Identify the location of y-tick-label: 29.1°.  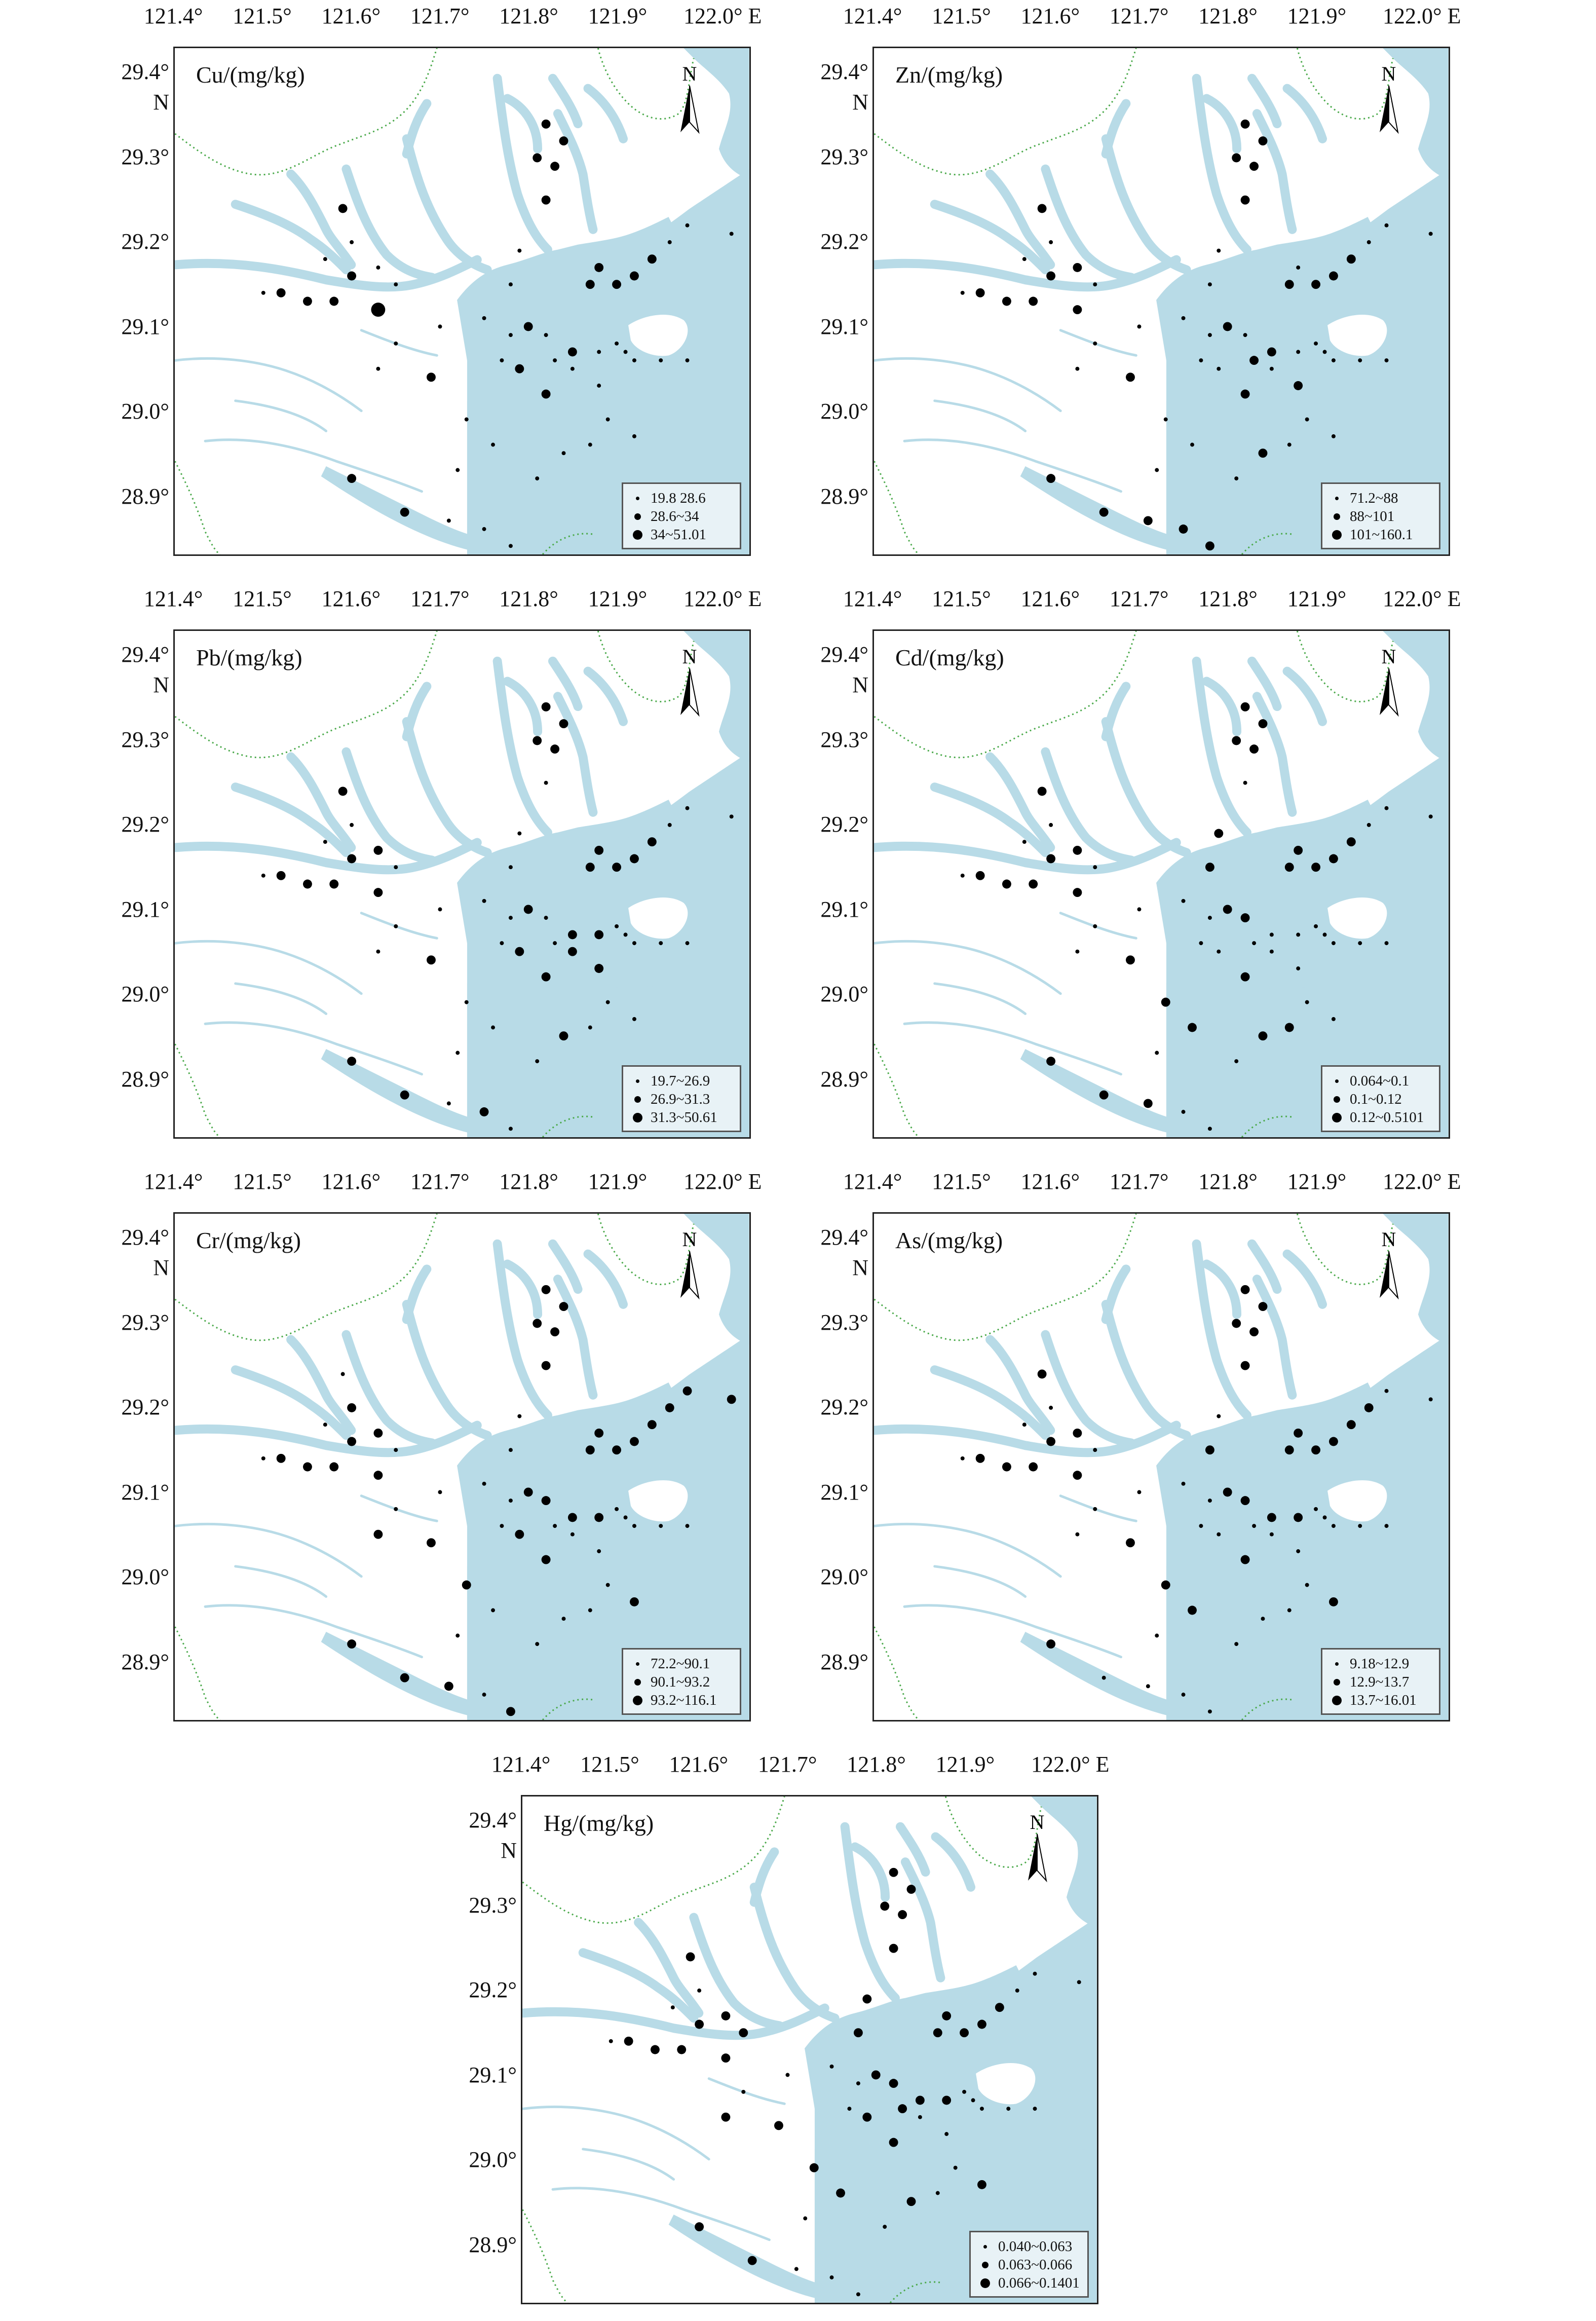
(493, 2074).